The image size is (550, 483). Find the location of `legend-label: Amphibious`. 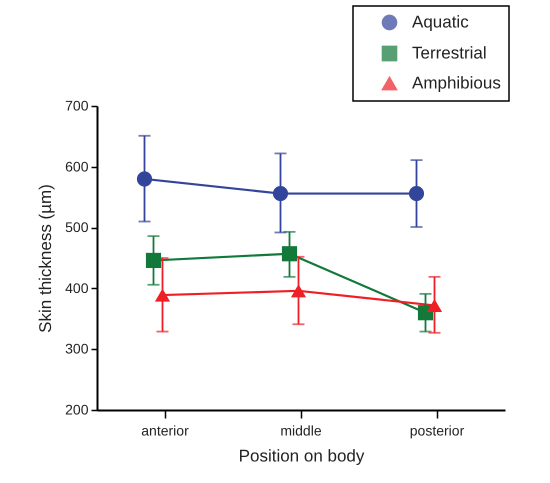

legend-label: Amphibious is located at coordinates (456, 83).